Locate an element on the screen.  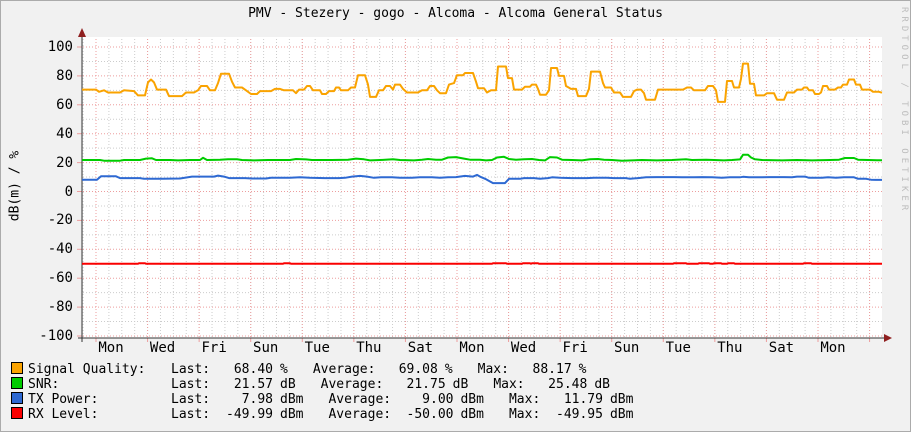
legend-last-value: 68.40 is located at coordinates (253, 369).